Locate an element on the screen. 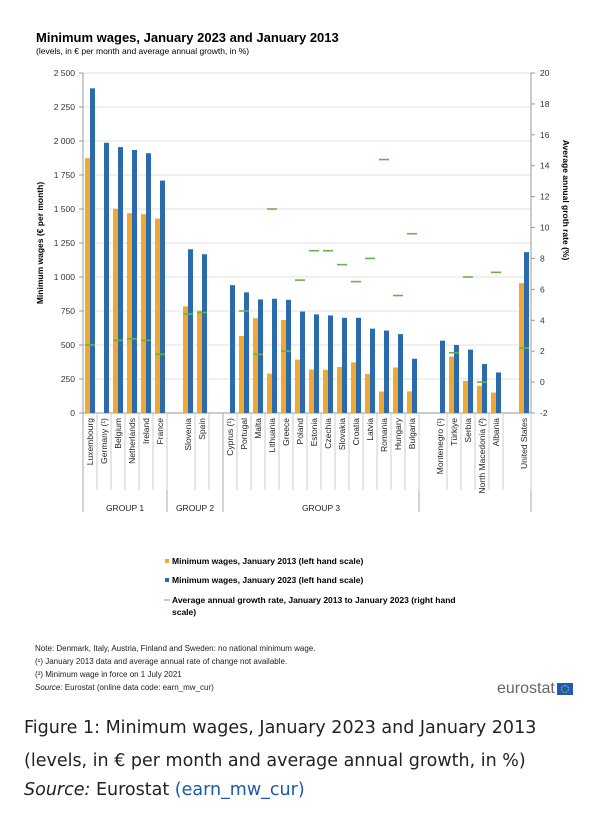 This screenshot has height=830, width=600. caption-source-text: Eurostat is located at coordinates (132, 790).